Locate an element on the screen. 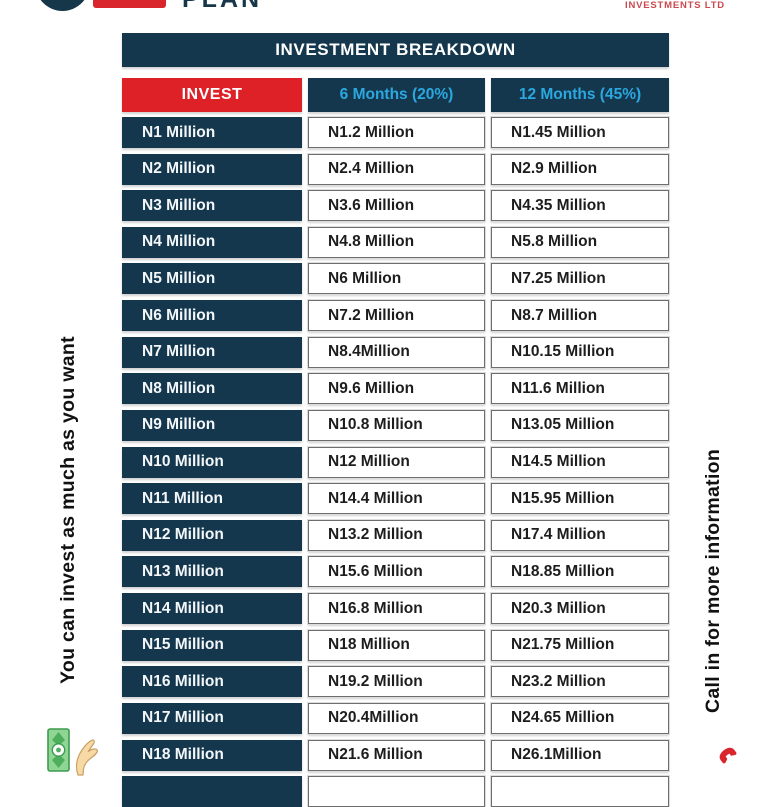  table-title: INVESTMENT BREAKDOWN is located at coordinates (395, 50).